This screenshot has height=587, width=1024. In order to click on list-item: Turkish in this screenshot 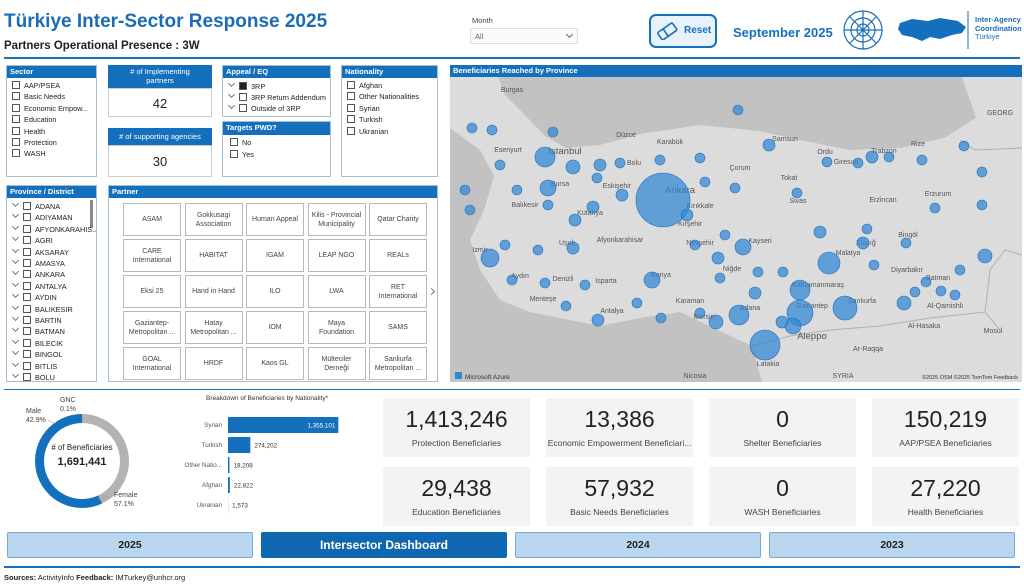, I will do `click(365, 119)`.